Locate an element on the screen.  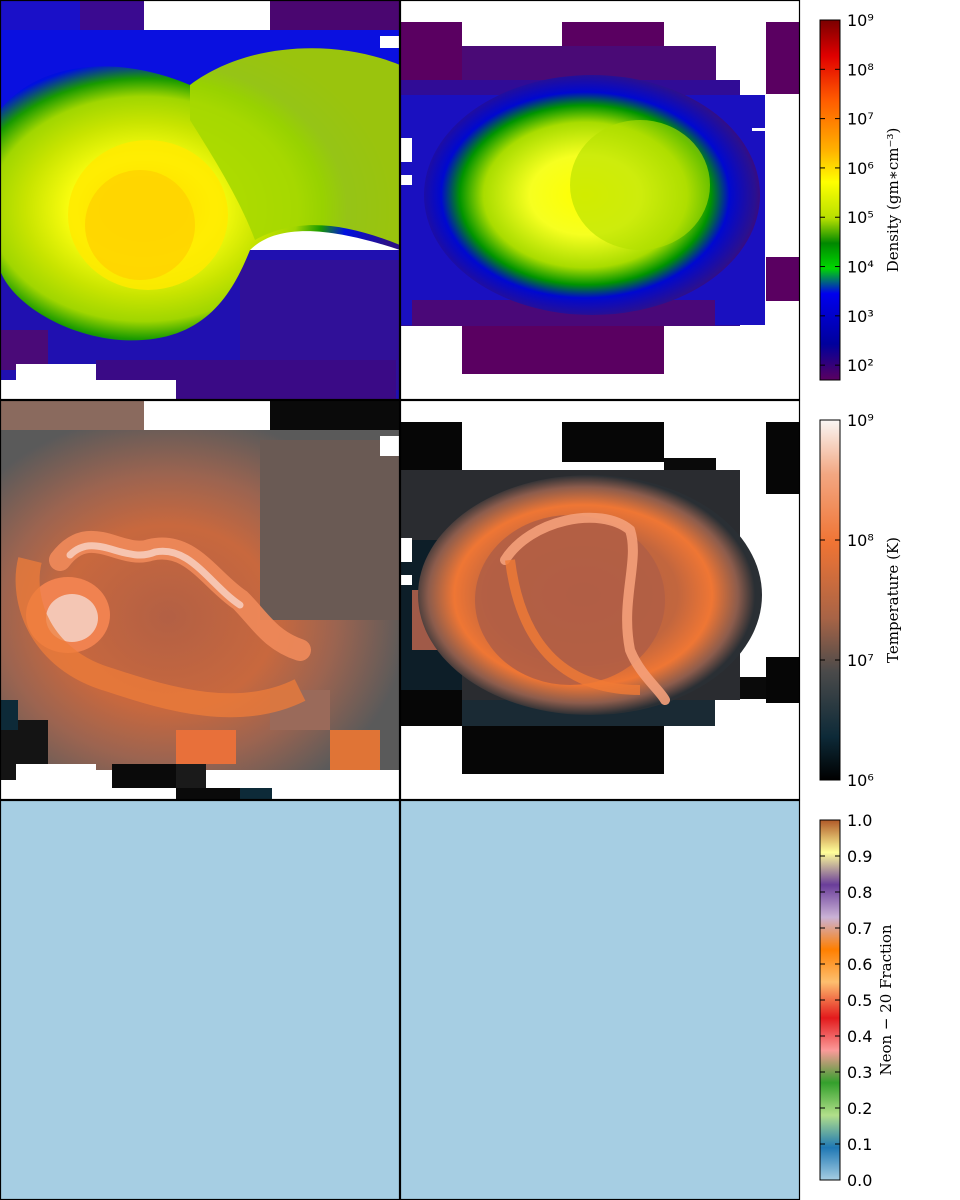
density-colorbar-ticks: 10⁹ 10⁸ 10⁷ 10⁶ 10⁵ 10⁴ 10³ 10² is located at coordinates (847, 193).